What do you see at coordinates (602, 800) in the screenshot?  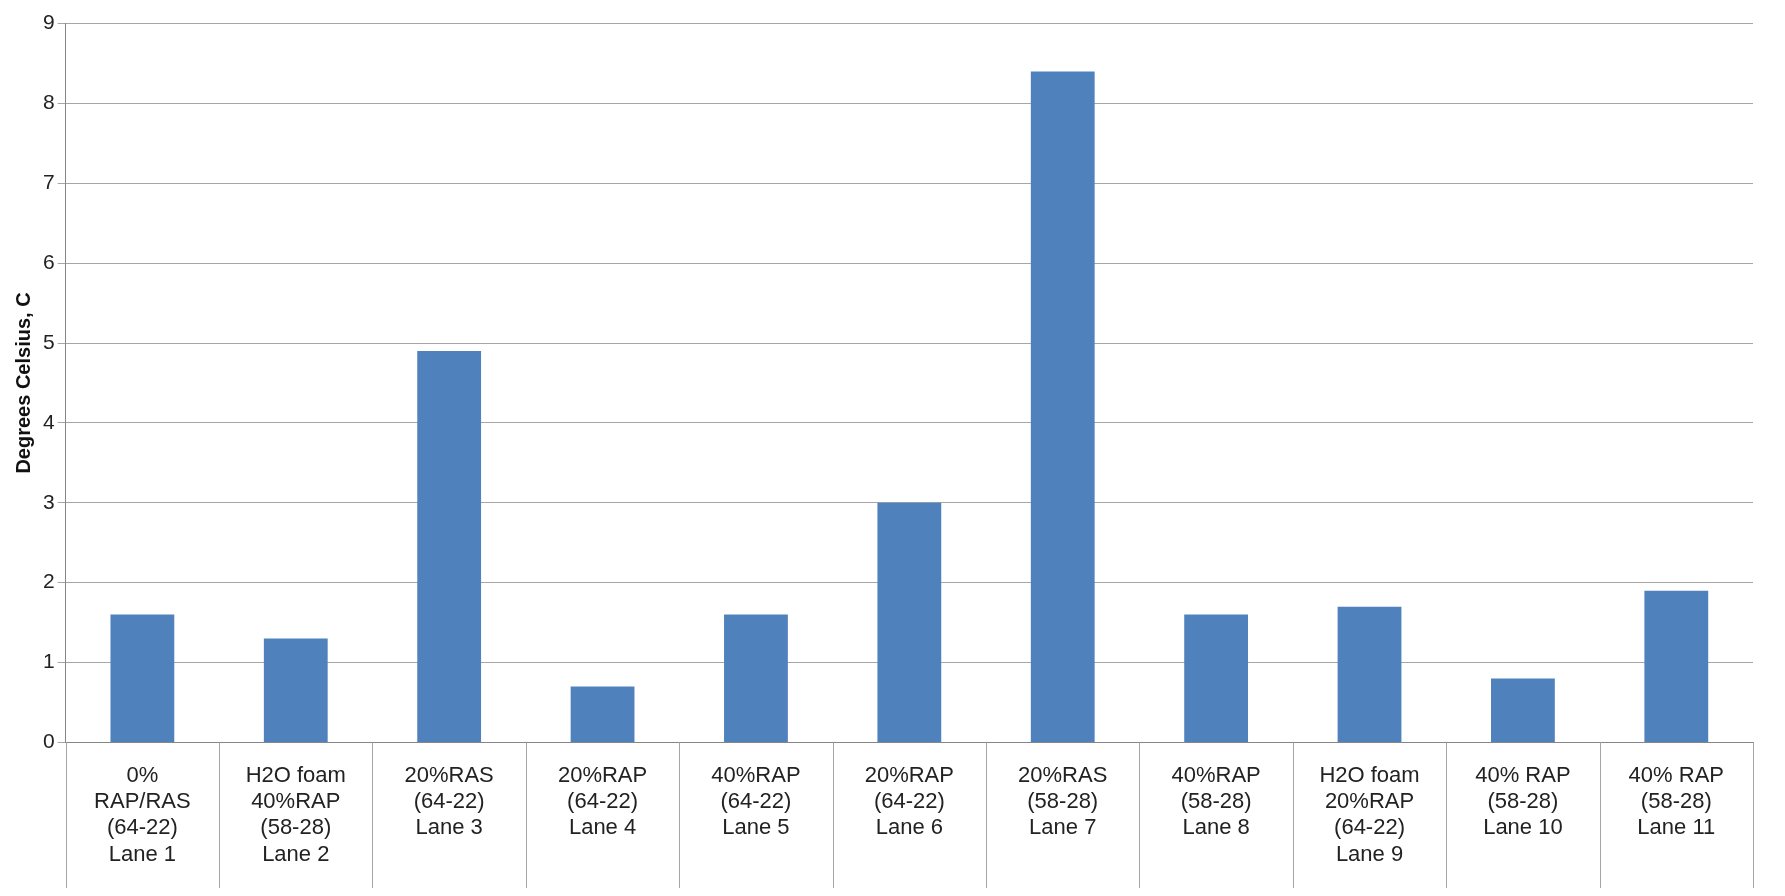 I see `x-tick-label: 20%RAP (64-22) Lane 4` at bounding box center [602, 800].